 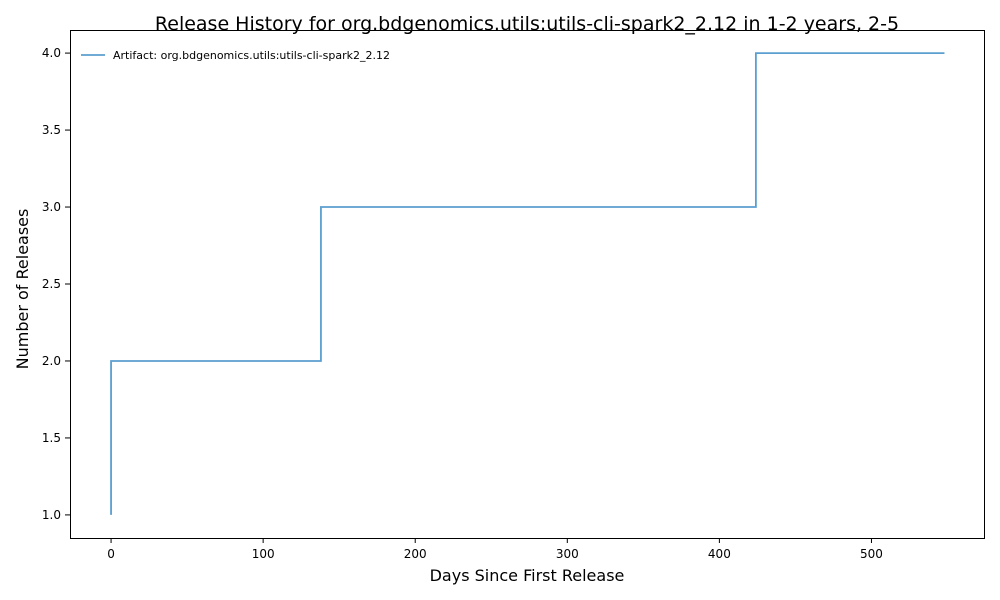 I want to click on x-axis-title: Days Since First Release, so click(x=527, y=575).